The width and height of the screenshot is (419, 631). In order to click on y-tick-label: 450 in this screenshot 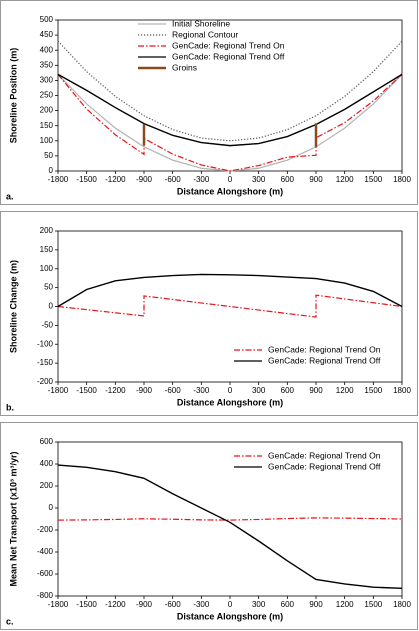, I will do `click(47, 34)`.